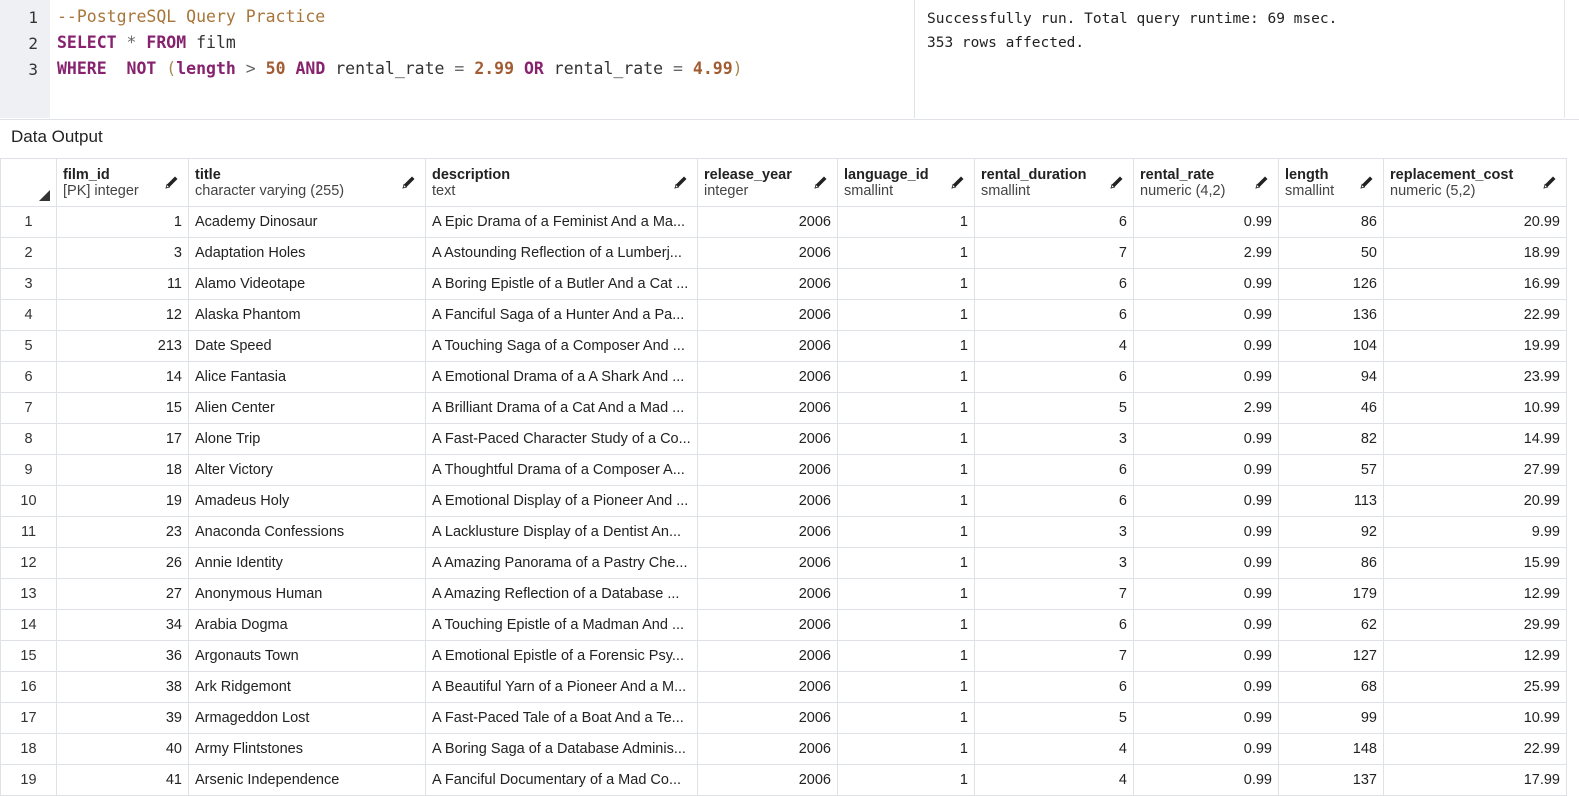  Describe the element at coordinates (1571, 59) in the screenshot. I see `messages-scrollbar` at that location.